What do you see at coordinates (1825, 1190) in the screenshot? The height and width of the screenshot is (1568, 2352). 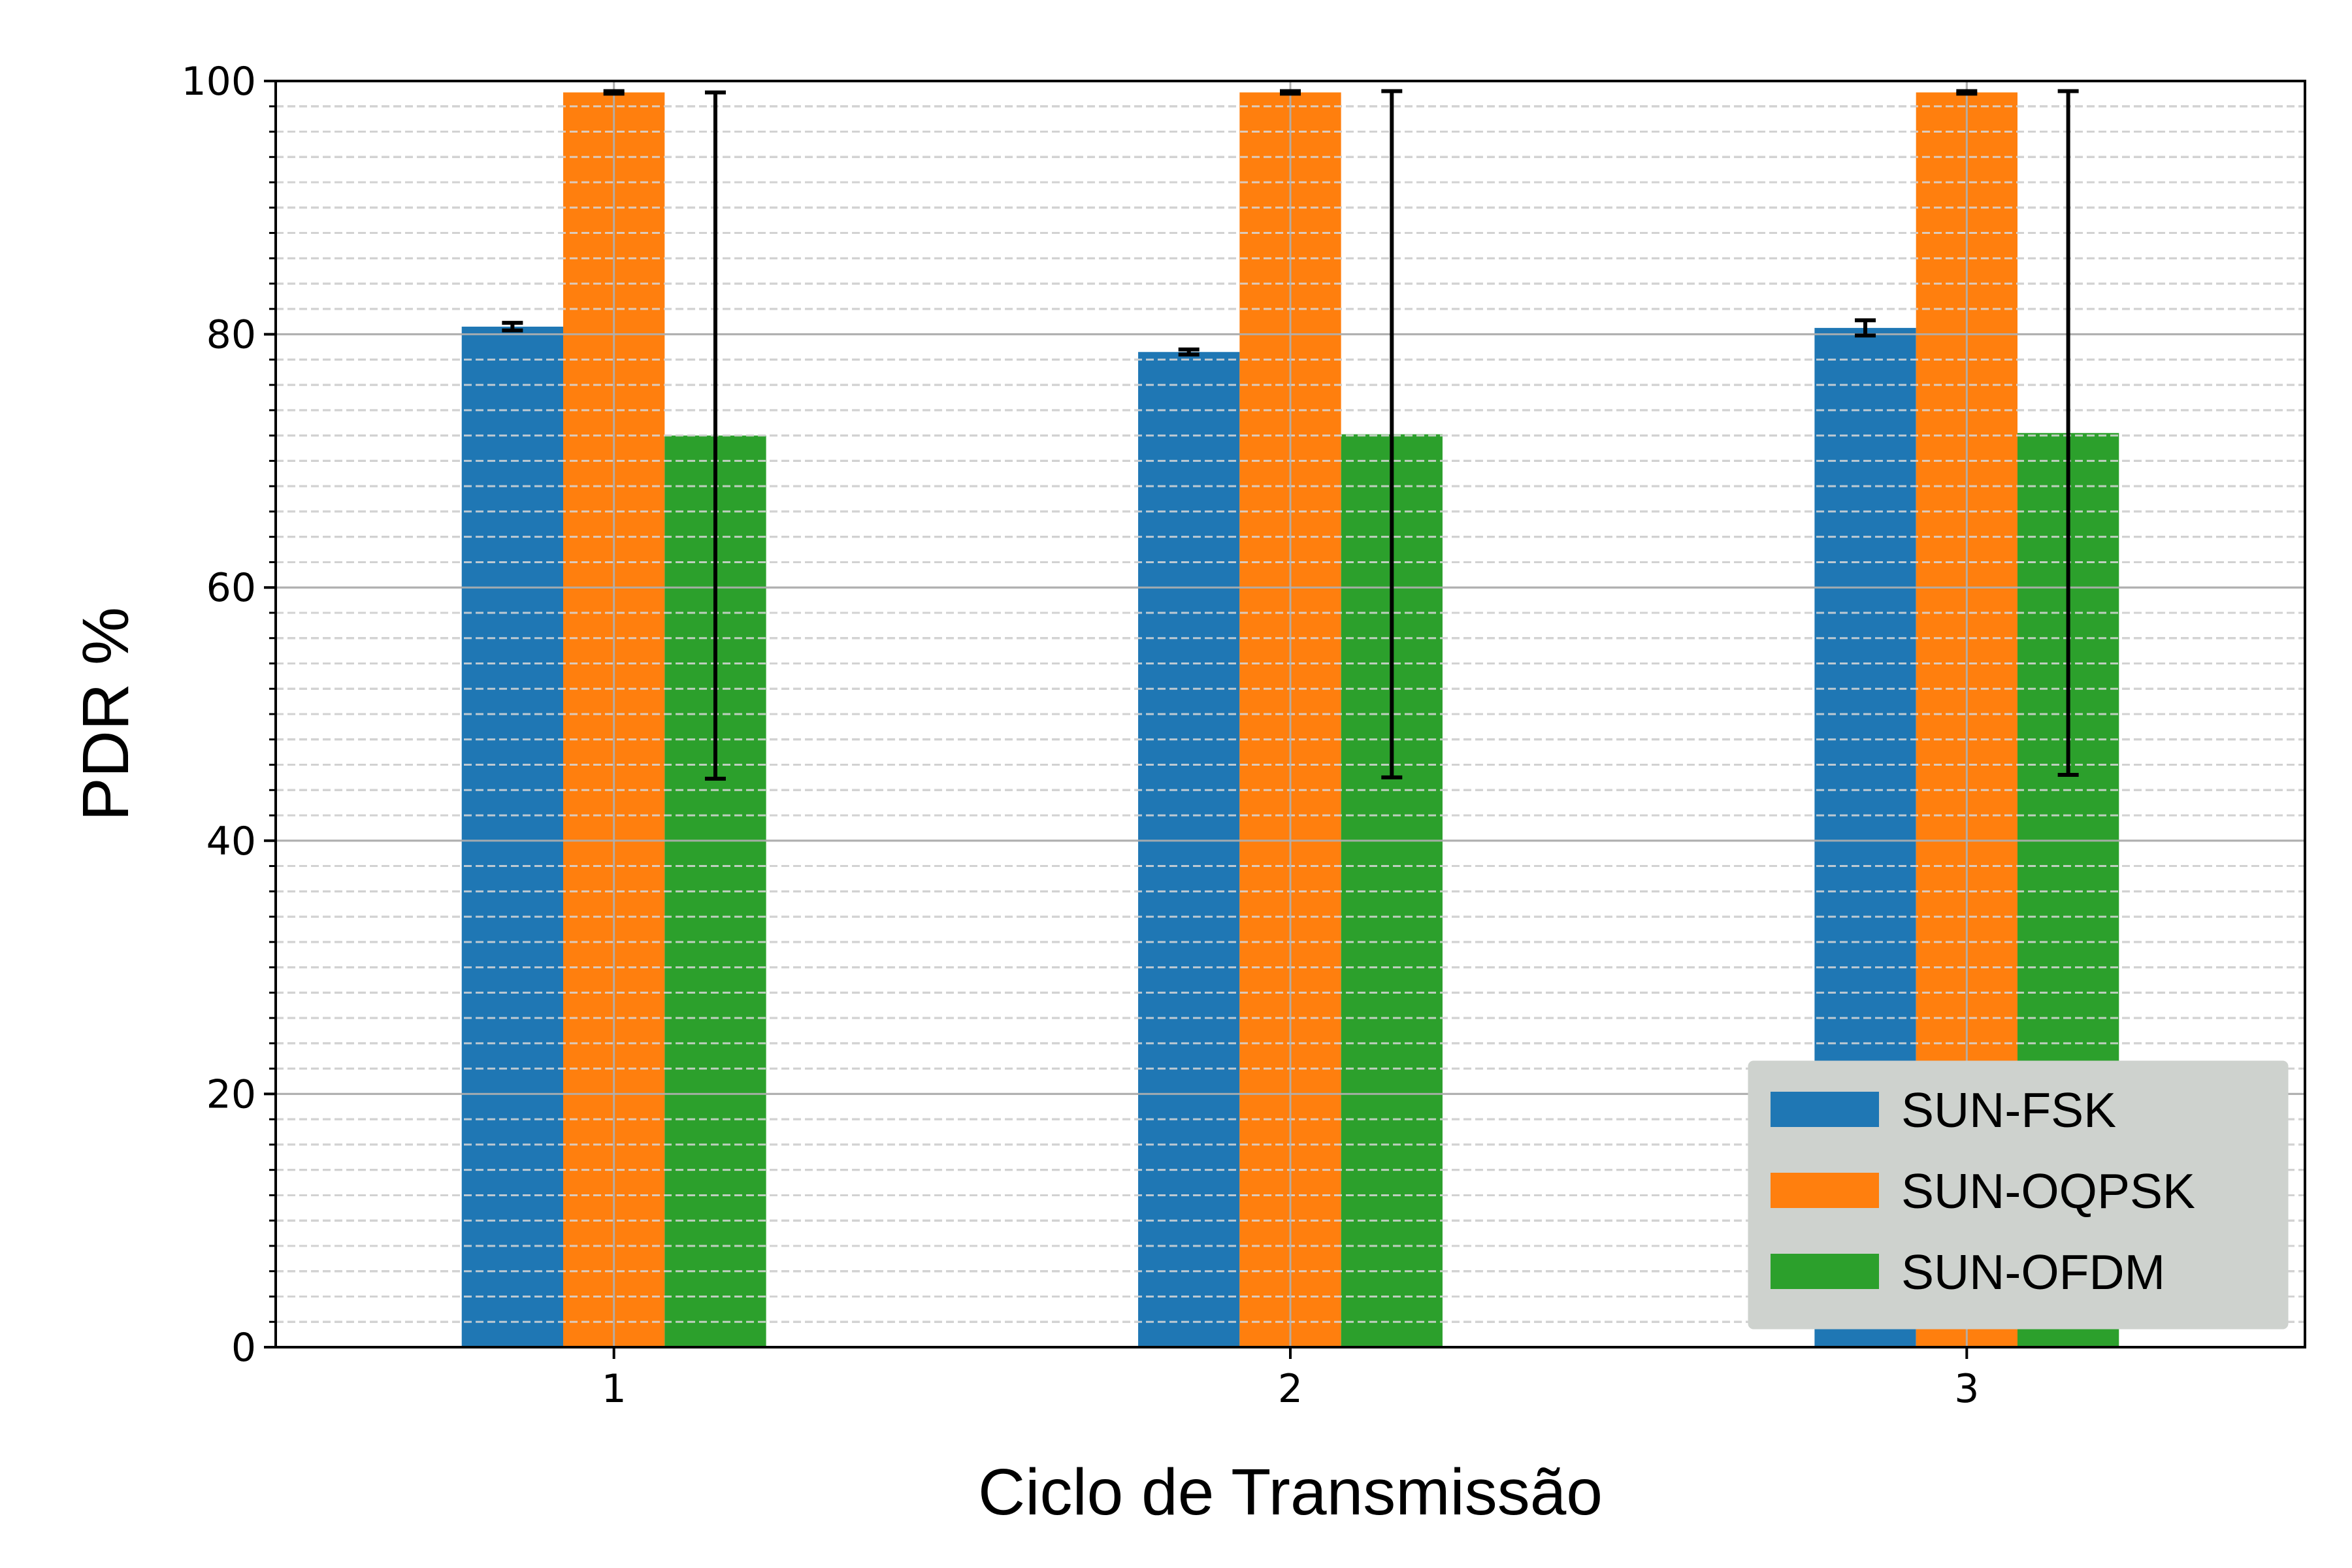 I see `legend-swatch-sun-oqpsk` at bounding box center [1825, 1190].